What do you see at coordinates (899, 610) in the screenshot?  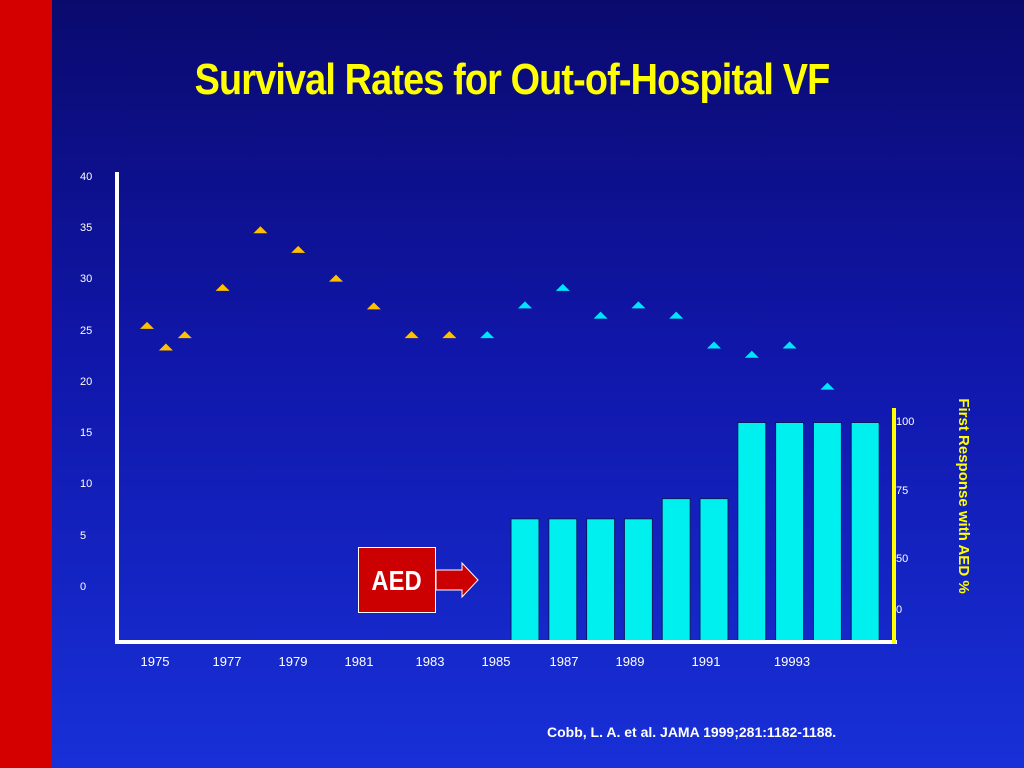 I see `y-tick-right: 0` at bounding box center [899, 610].